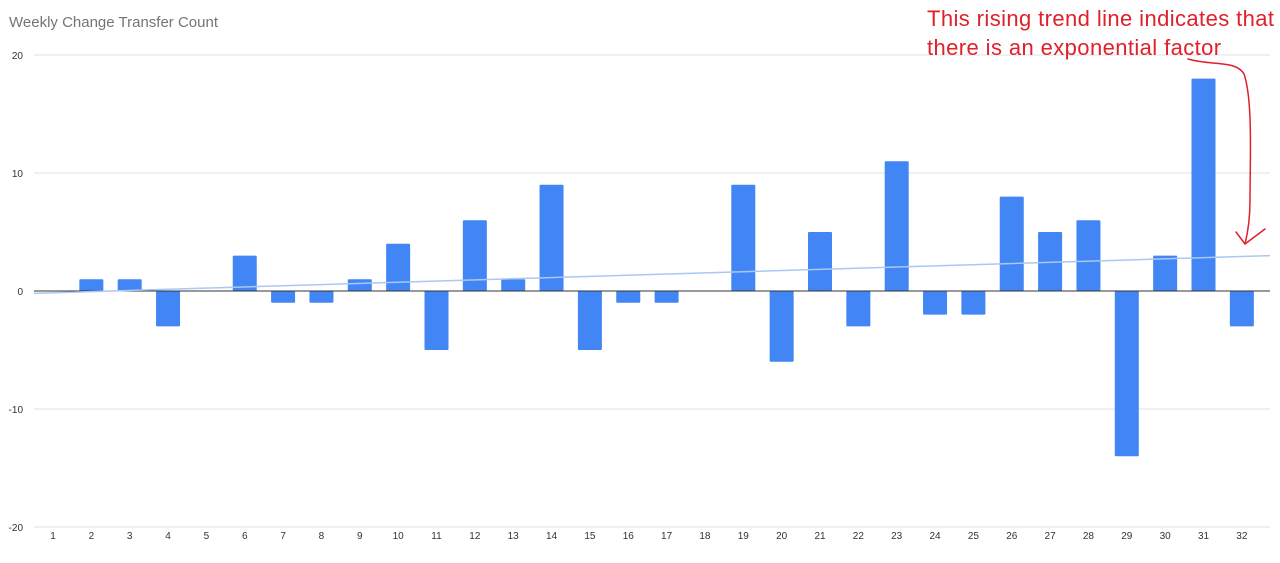 The height and width of the screenshot is (563, 1280). What do you see at coordinates (744, 536) in the screenshot?
I see `x-tick-label: 19` at bounding box center [744, 536].